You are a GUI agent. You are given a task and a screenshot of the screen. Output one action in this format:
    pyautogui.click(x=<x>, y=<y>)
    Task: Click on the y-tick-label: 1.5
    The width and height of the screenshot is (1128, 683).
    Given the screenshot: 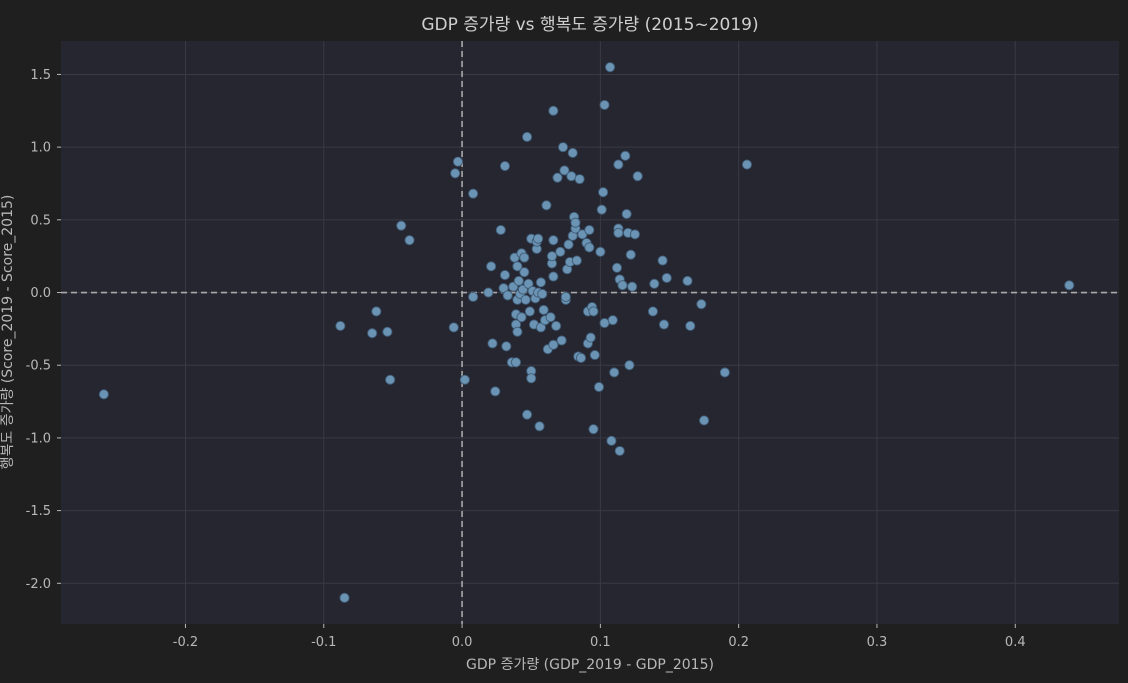 What is the action you would take?
    pyautogui.click(x=40, y=75)
    